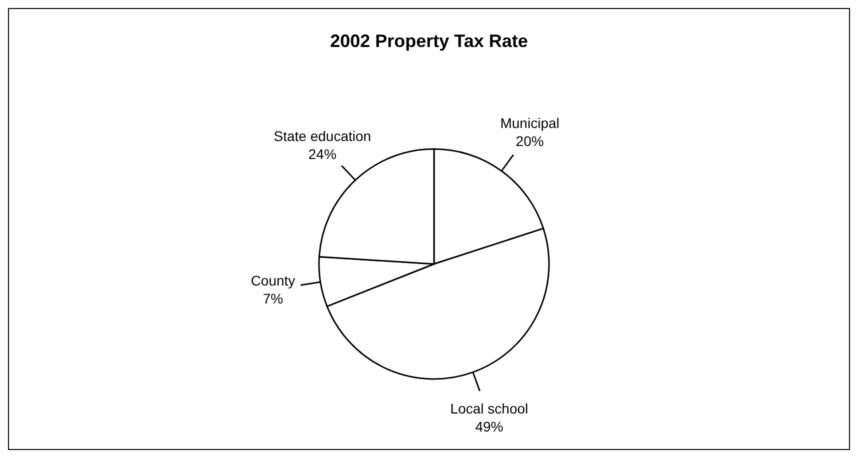 This screenshot has height=462, width=864. I want to click on data-label: 24%, so click(322, 154).